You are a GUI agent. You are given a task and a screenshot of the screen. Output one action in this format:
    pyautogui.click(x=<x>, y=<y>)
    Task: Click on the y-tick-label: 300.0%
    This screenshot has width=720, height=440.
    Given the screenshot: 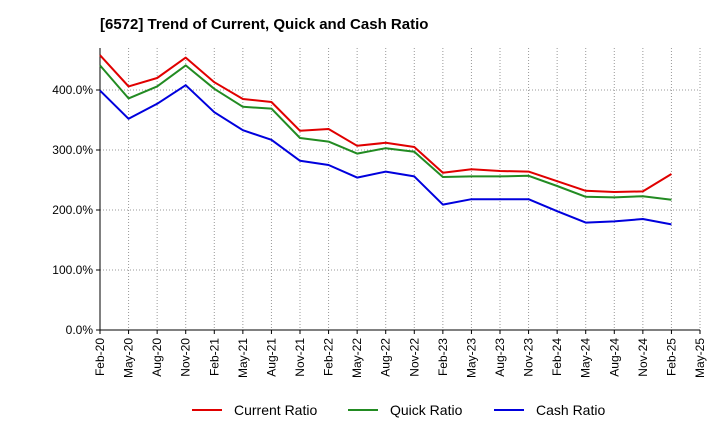 What is the action you would take?
    pyautogui.click(x=72, y=150)
    